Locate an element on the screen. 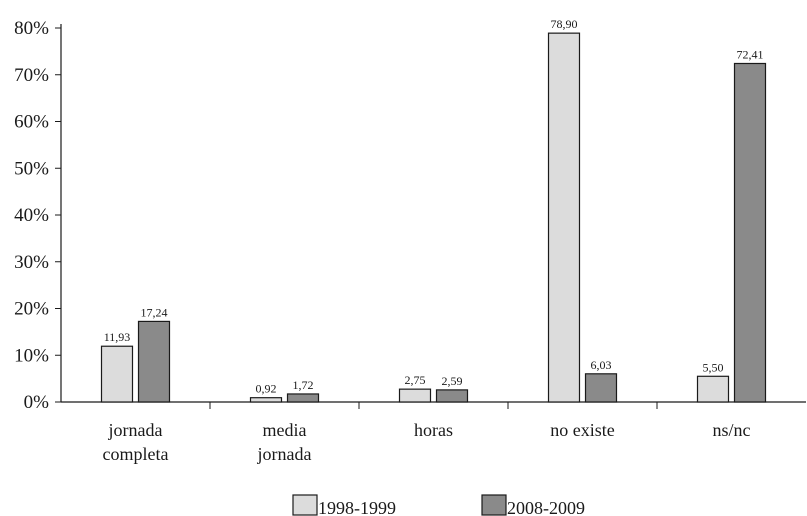 The height and width of the screenshot is (516, 807). data-label: 6,03 is located at coordinates (601, 365).